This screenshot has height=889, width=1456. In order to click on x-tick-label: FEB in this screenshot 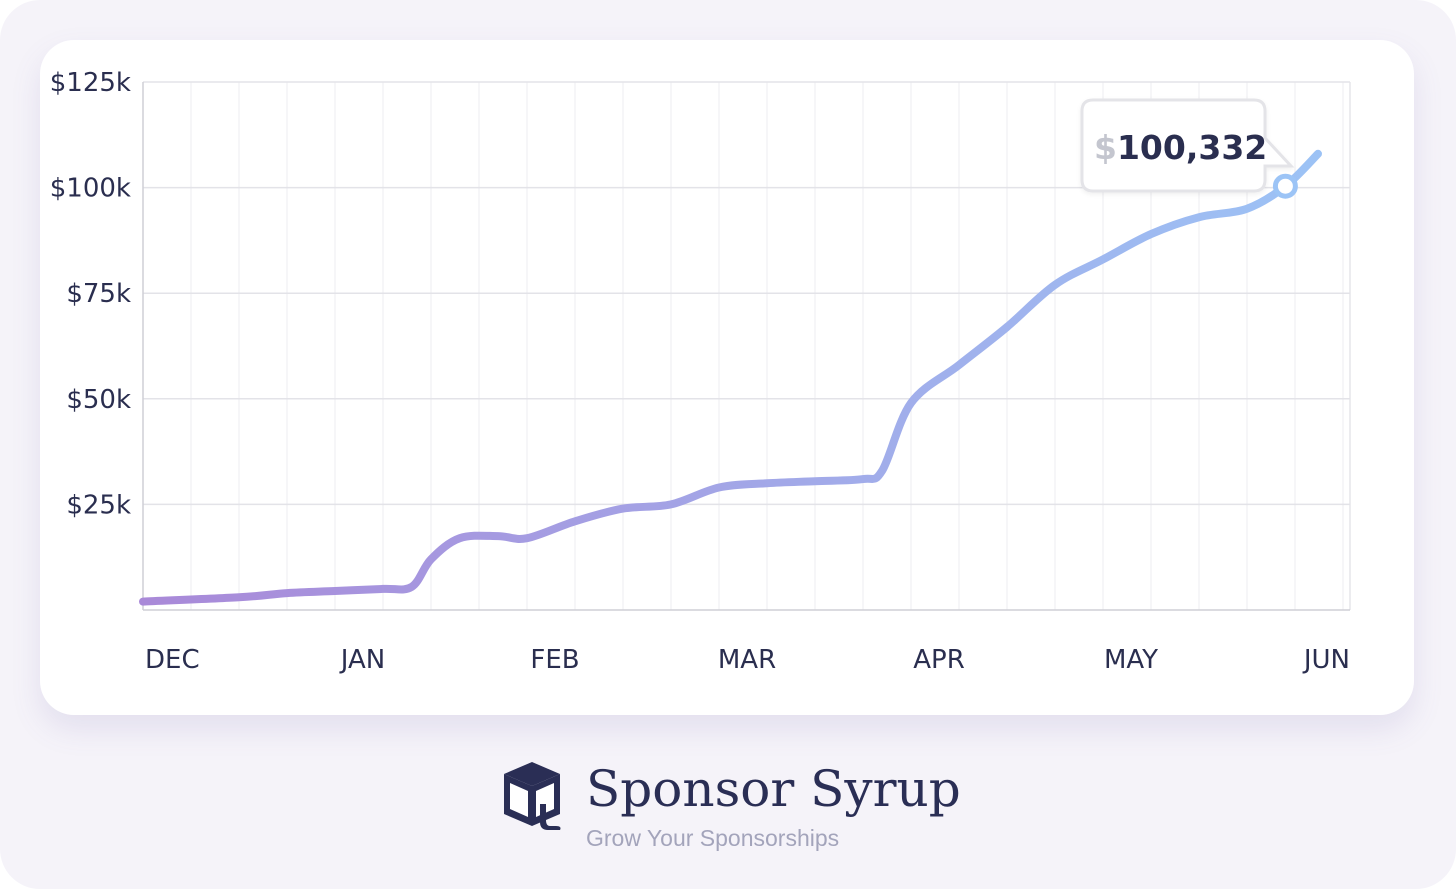, I will do `click(554, 660)`.